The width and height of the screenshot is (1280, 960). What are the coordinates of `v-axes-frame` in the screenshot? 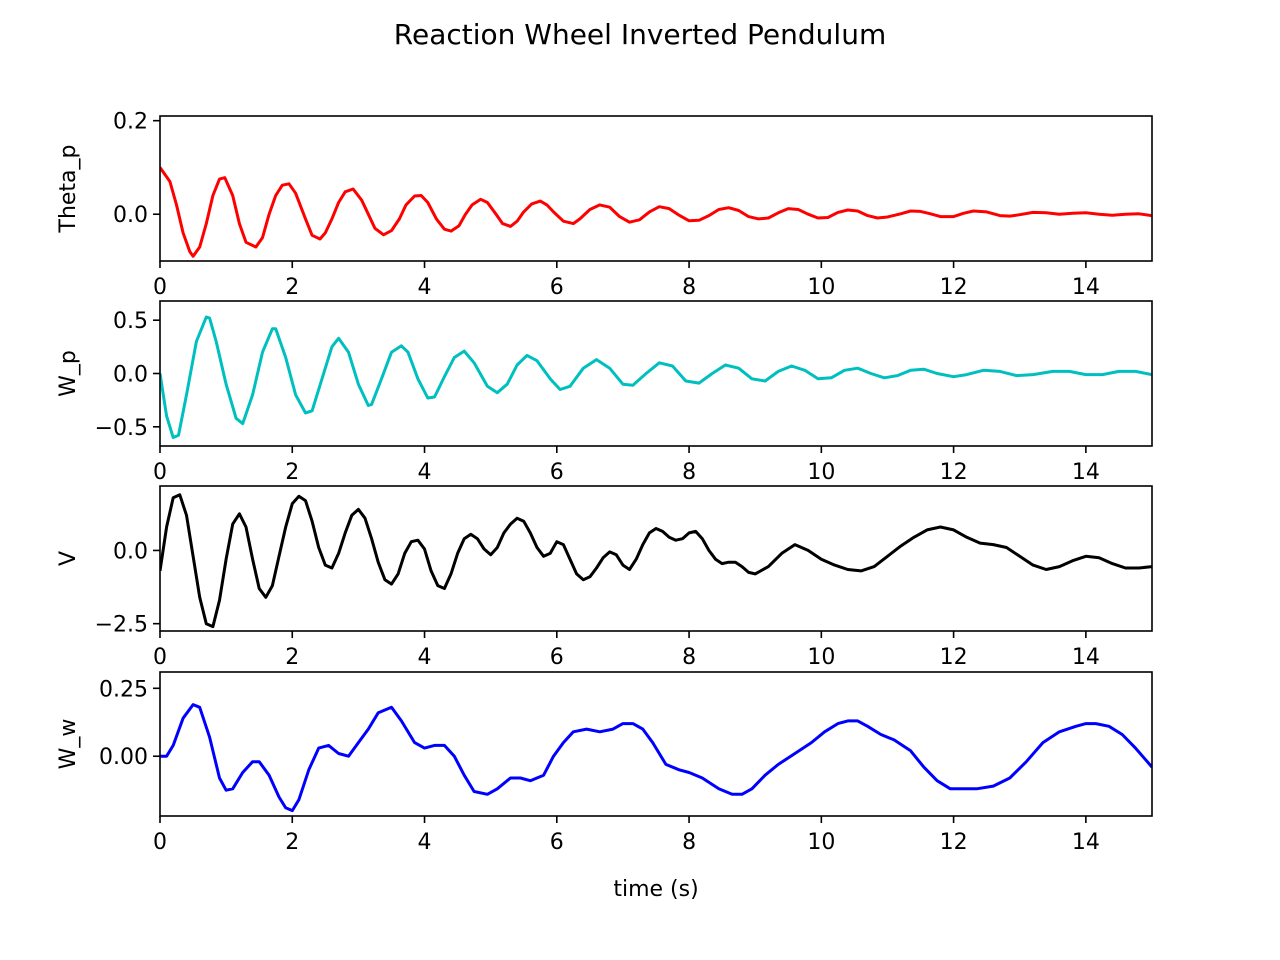 It's located at (656, 558).